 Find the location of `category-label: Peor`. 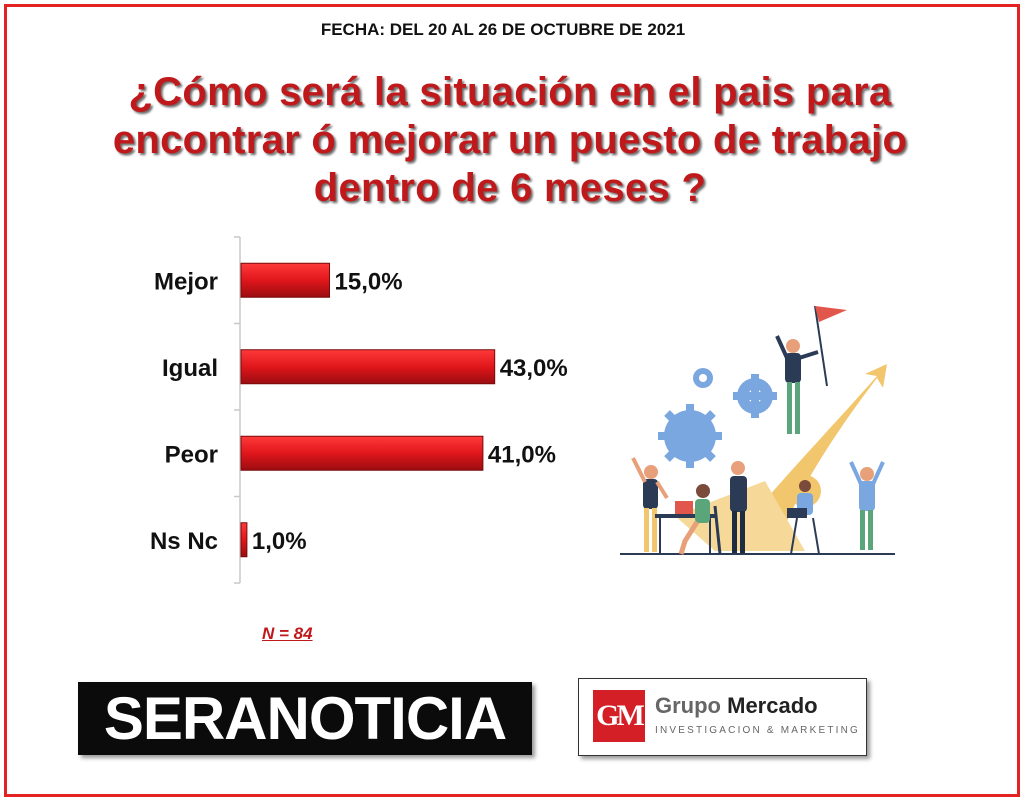

category-label: Peor is located at coordinates (191, 454).